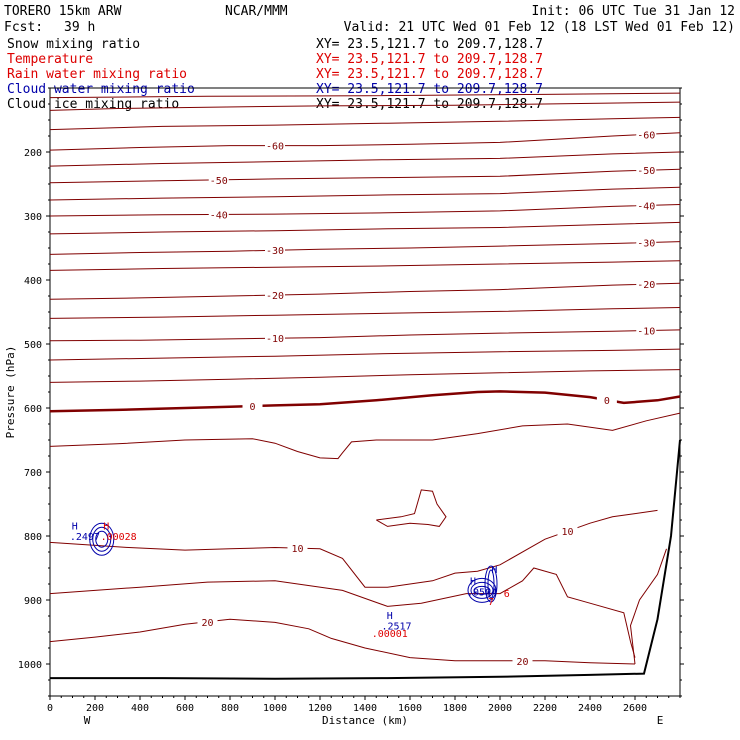 The width and height of the screenshot is (740, 740). What do you see at coordinates (185, 708) in the screenshot?
I see `x-tick-label: 600` at bounding box center [185, 708].